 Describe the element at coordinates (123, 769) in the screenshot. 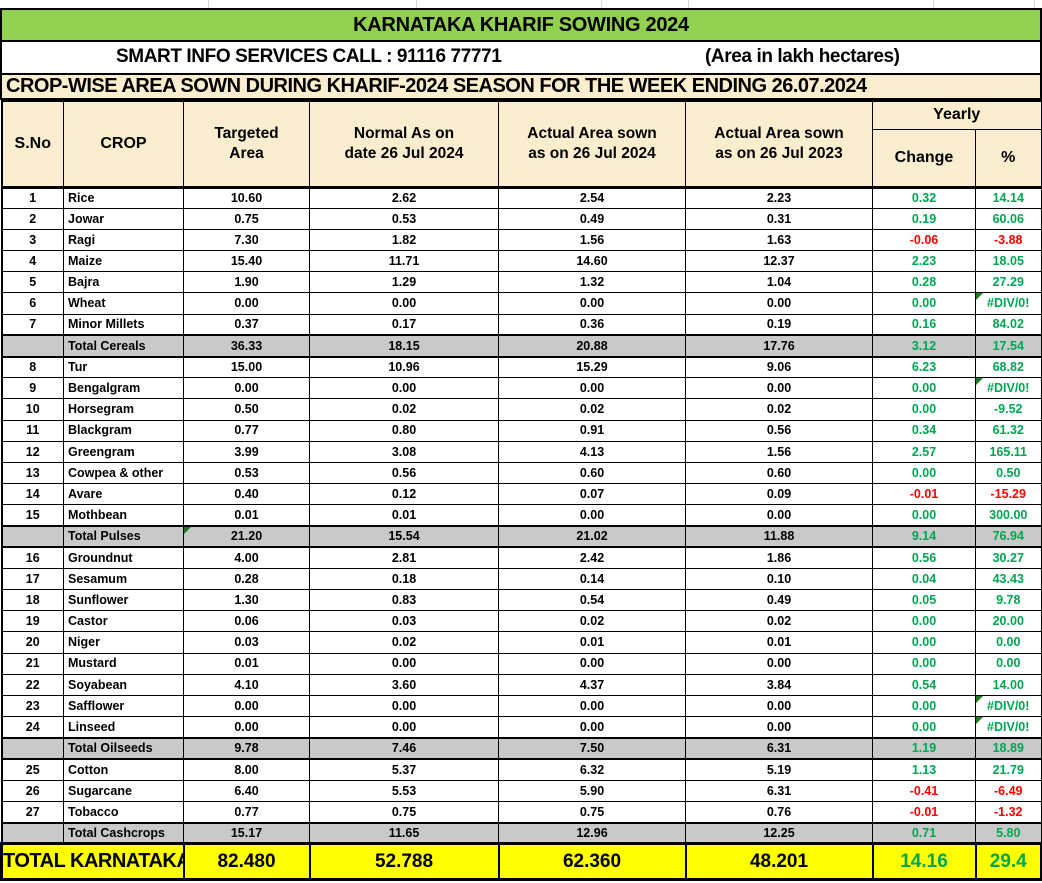

I see `cell-crop: Cotton` at that location.